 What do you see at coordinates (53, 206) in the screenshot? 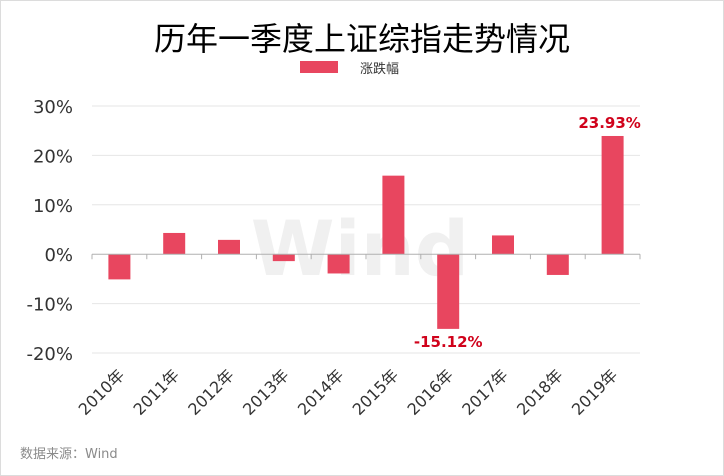
I see `y-tick-label: 10%` at bounding box center [53, 206].